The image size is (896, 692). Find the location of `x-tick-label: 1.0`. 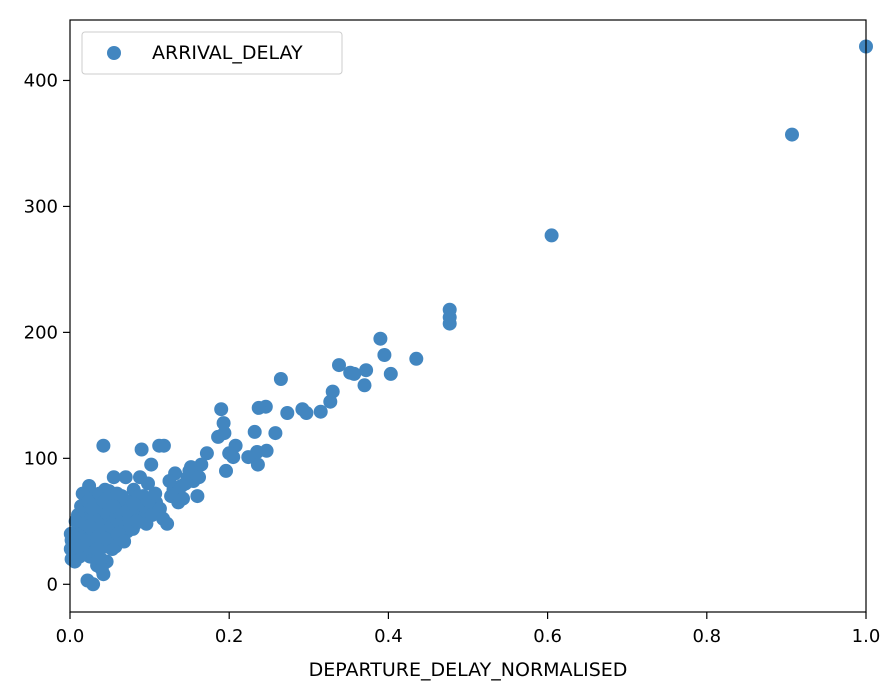

x-tick-label: 1.0 is located at coordinates (866, 636).